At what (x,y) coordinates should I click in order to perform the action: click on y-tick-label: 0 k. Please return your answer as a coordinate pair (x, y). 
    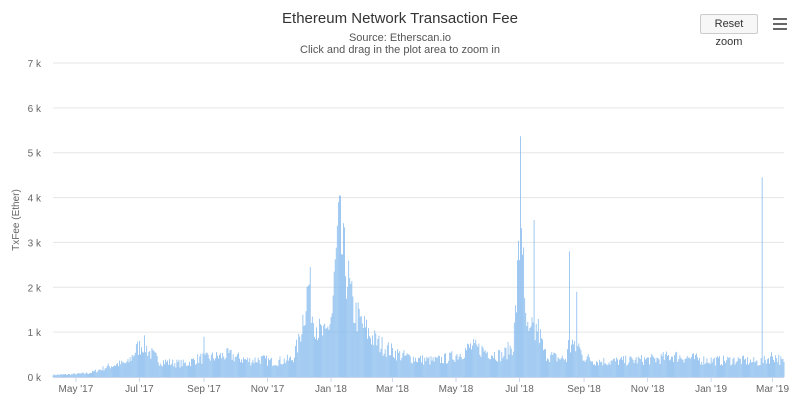
    Looking at the image, I should click on (35, 378).